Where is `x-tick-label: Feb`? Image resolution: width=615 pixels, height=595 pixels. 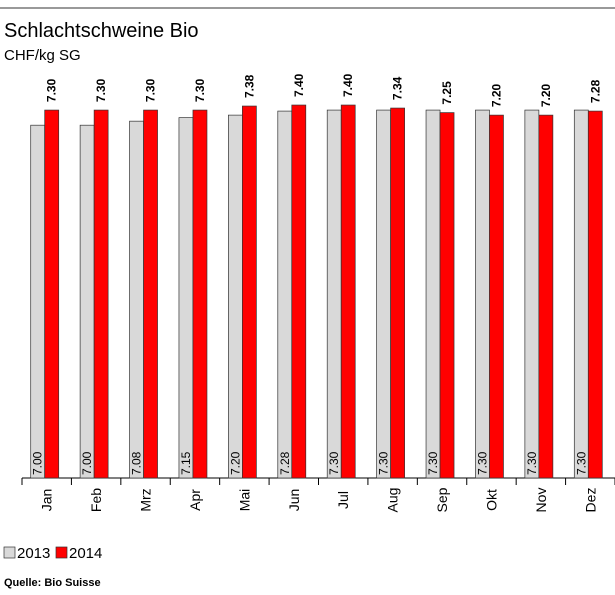
x-tick-label: Feb is located at coordinates (96, 500).